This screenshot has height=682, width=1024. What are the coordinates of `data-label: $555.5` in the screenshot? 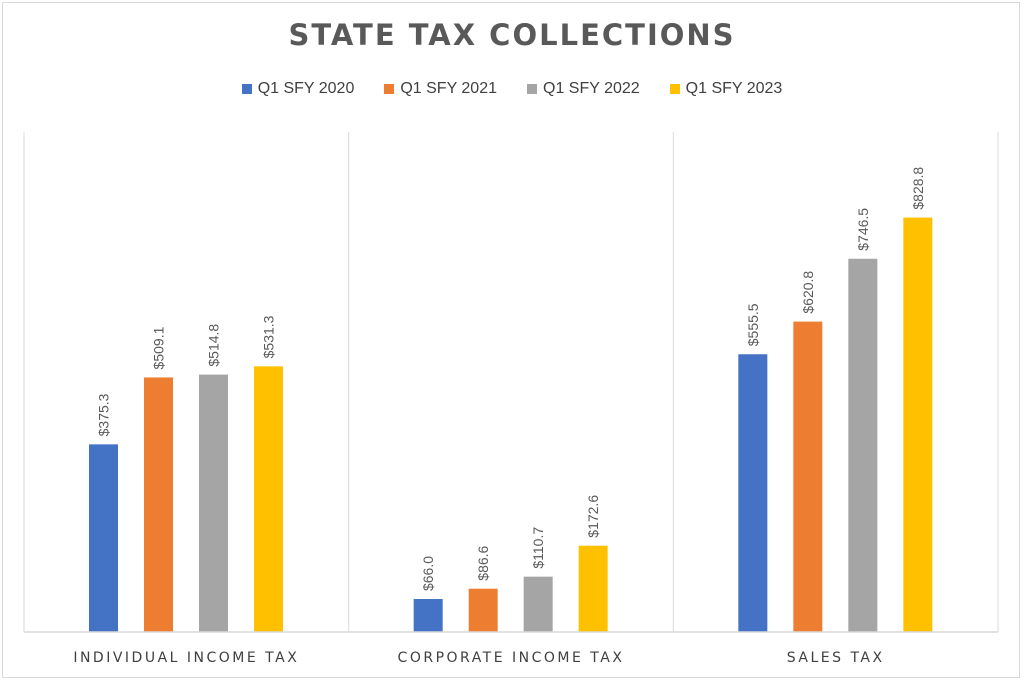 It's located at (753, 324).